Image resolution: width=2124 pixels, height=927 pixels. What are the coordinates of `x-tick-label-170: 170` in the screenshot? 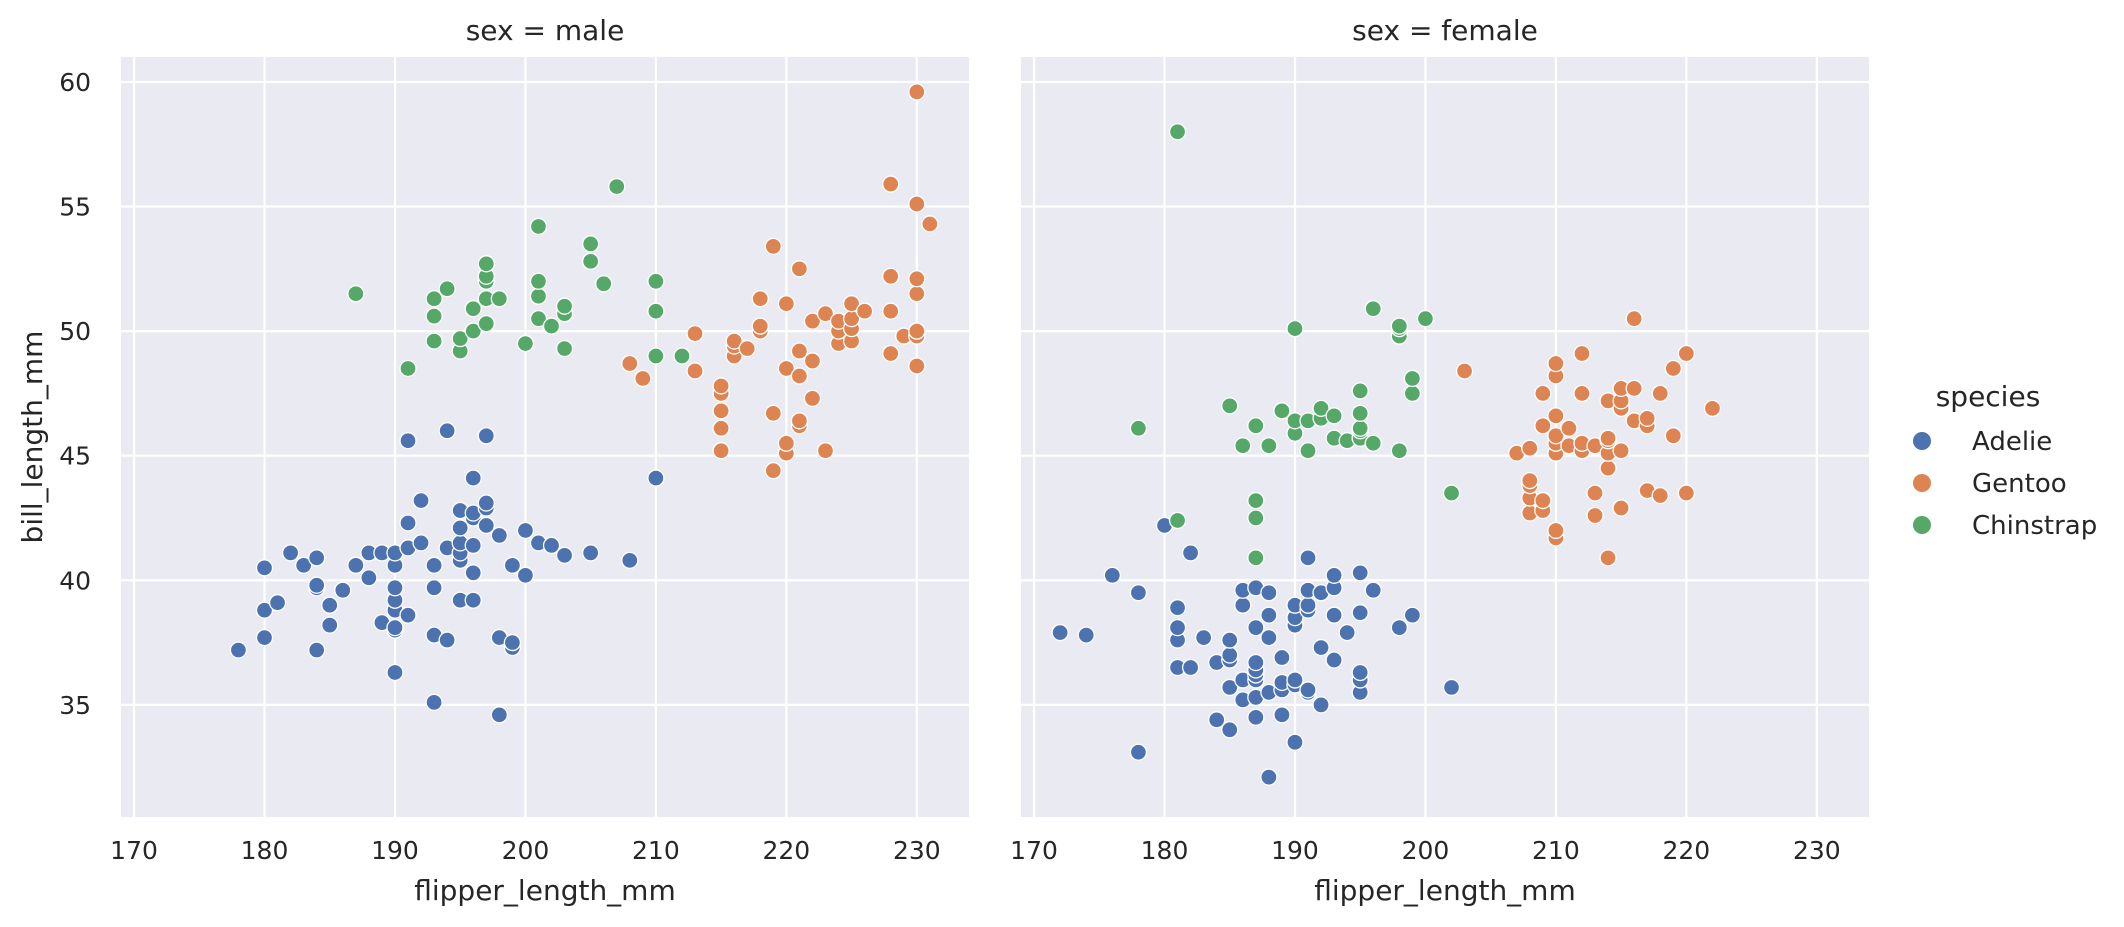 It's located at (1034, 850).